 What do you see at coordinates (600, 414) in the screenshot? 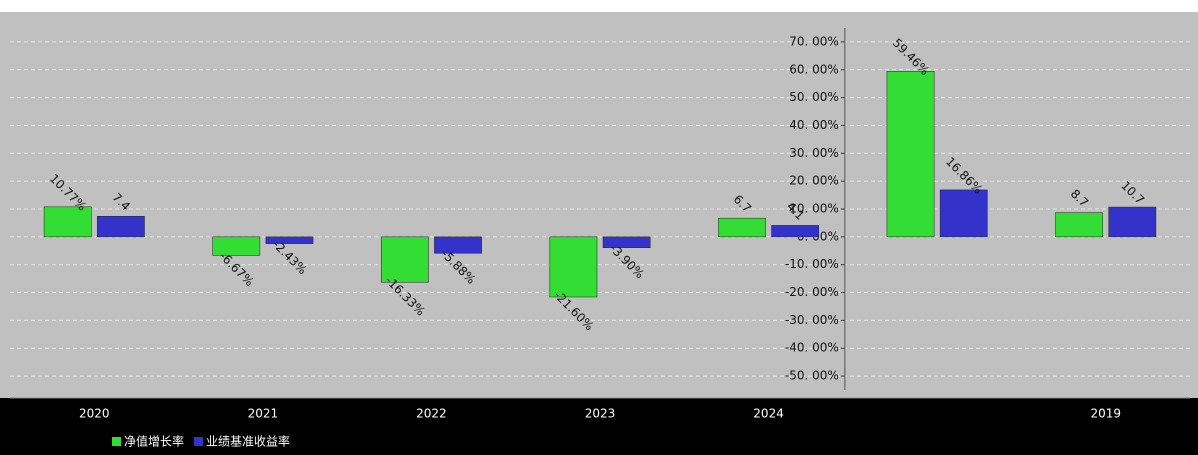
I see `x-tick-label: 2023` at bounding box center [600, 414].